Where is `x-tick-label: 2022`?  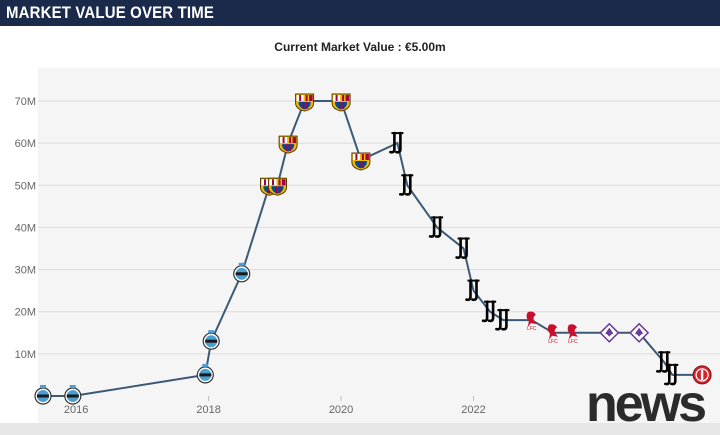 x-tick-label: 2022 is located at coordinates (473, 410).